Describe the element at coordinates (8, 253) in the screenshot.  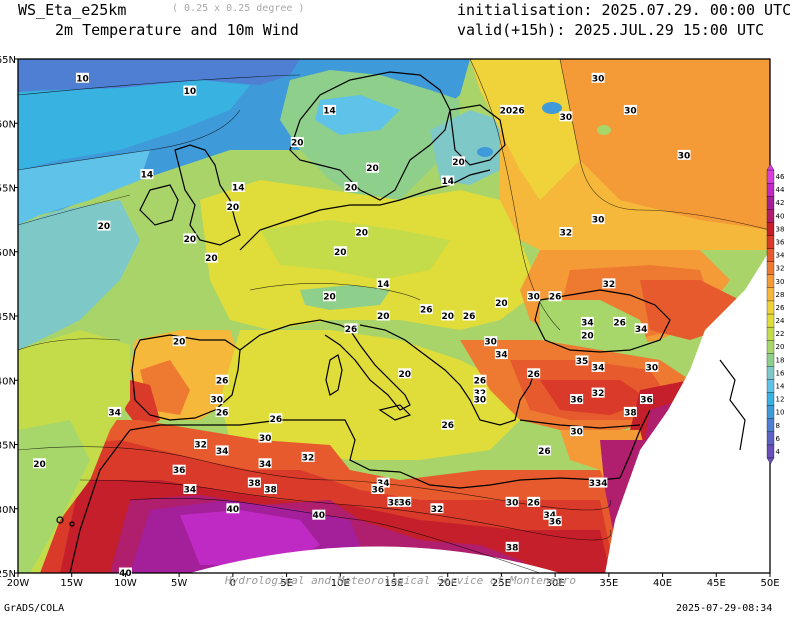
I see `lat-tick-label: 50N` at that location.